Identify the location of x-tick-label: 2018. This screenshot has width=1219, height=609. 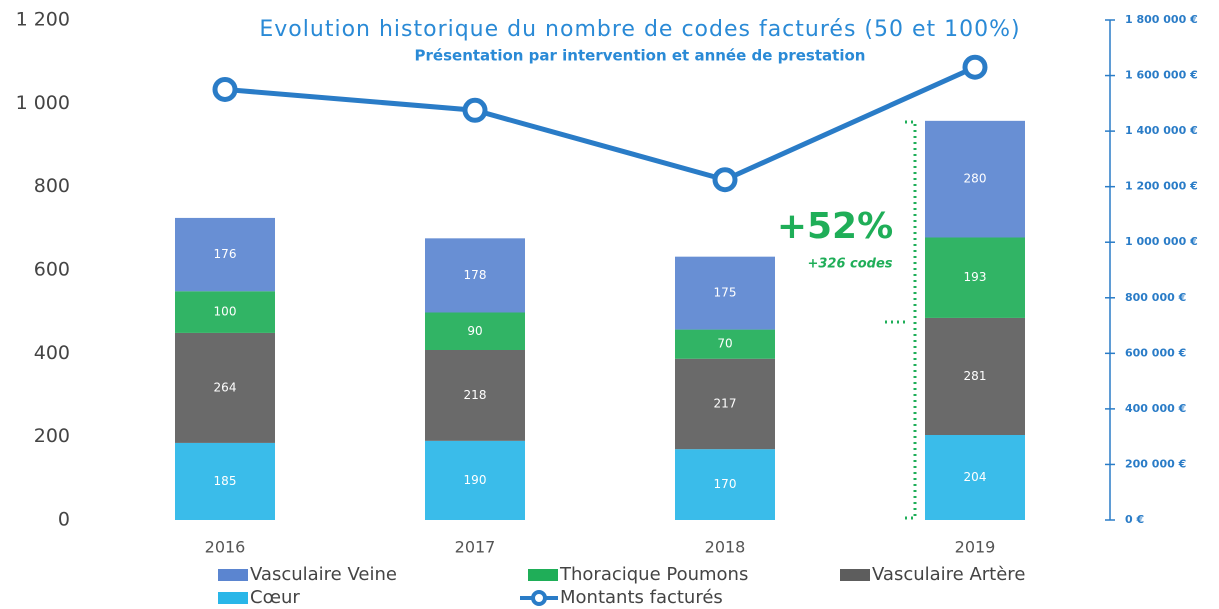
(725, 547).